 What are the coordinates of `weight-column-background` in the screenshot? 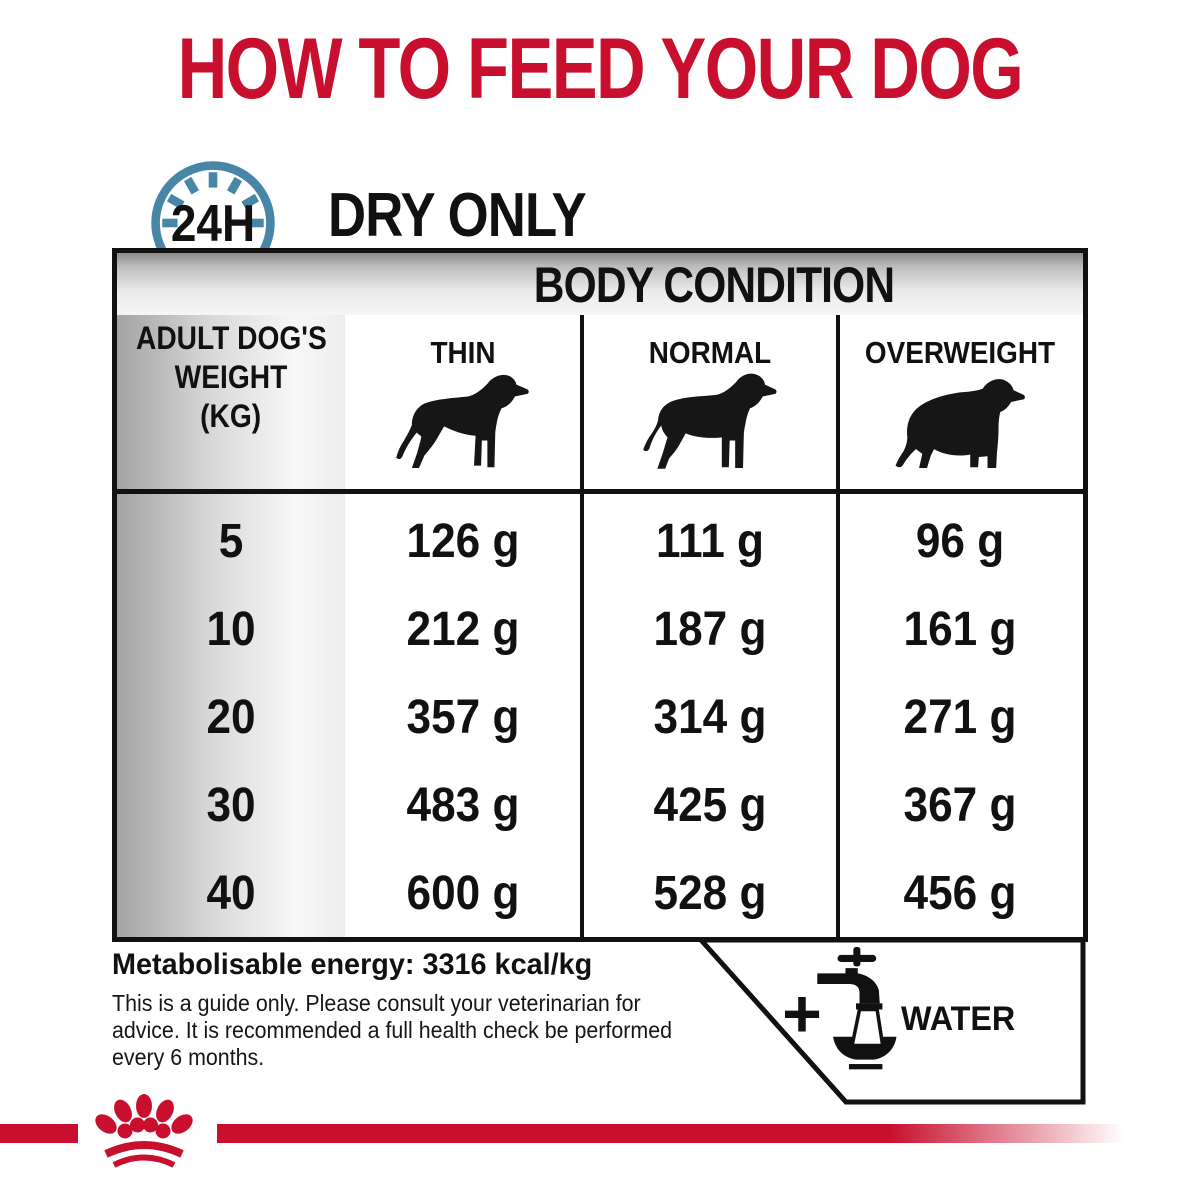 It's located at (231, 626).